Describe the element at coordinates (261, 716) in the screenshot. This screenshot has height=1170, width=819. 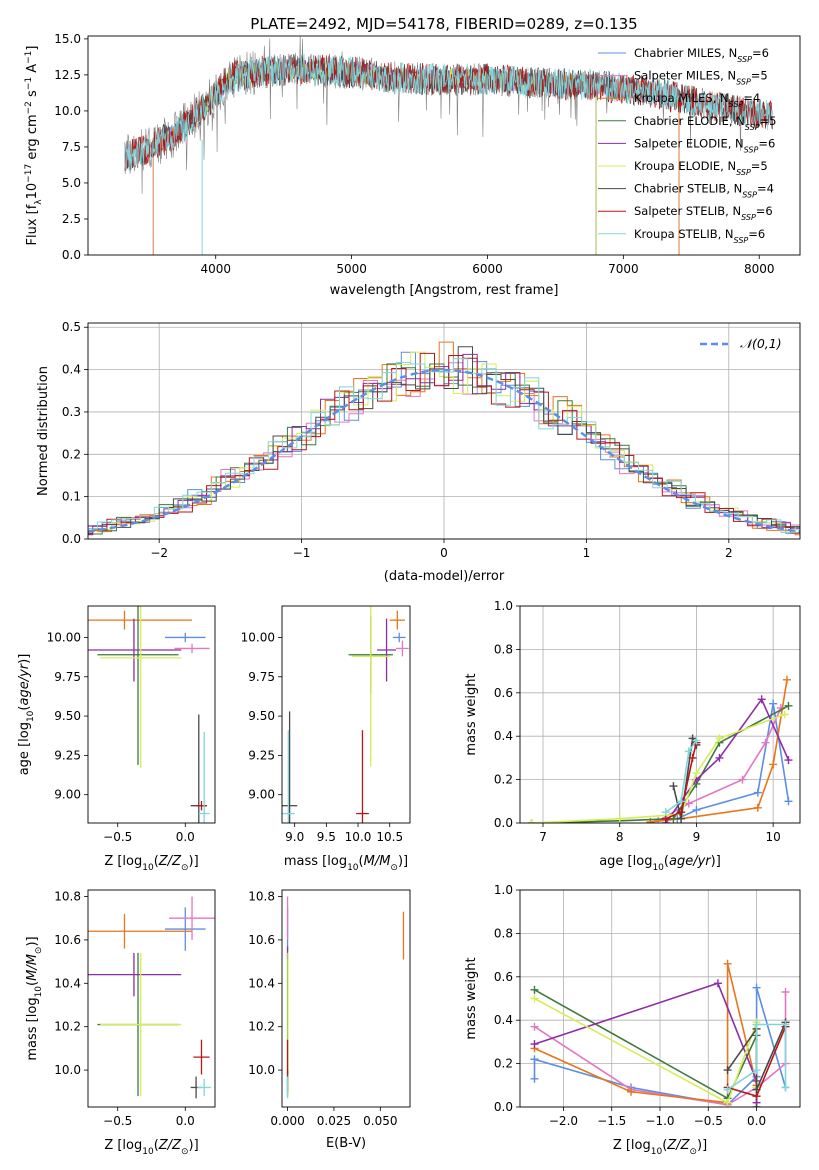
I see `y-tick-label: 9.50` at that location.